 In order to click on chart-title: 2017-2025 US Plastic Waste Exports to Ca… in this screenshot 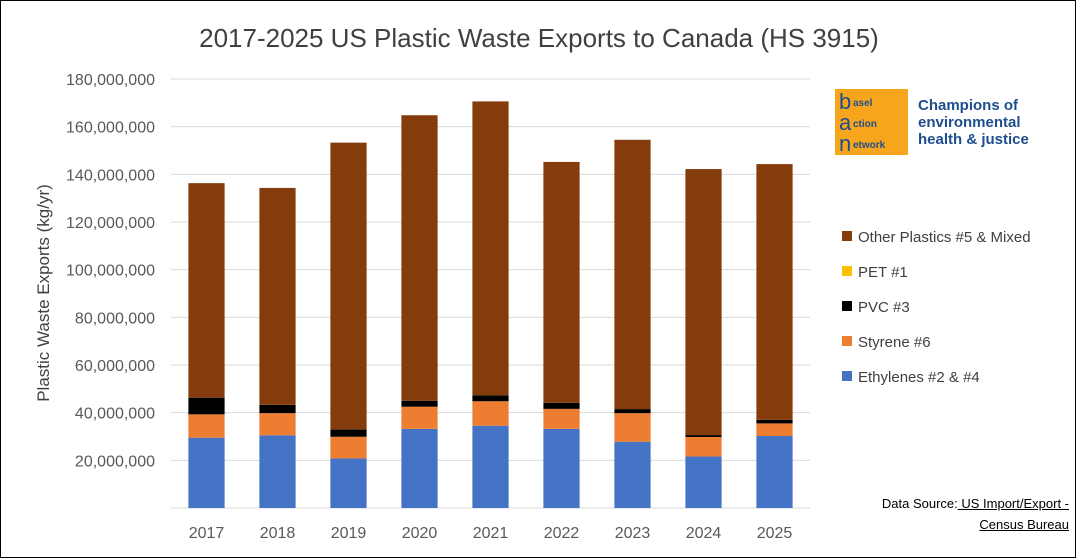, I will do `click(539, 38)`.